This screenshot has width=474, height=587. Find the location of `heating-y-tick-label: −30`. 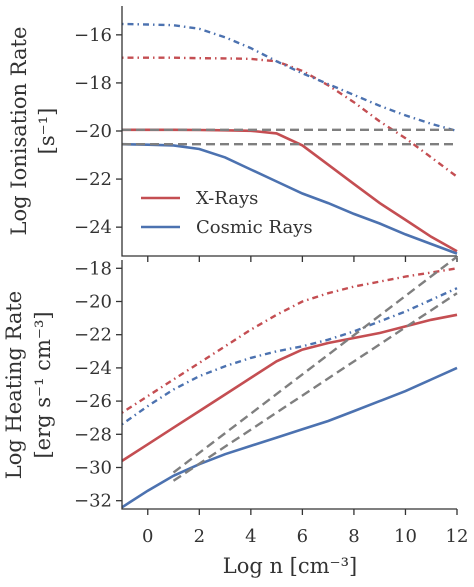

heating-y-tick-label: −30 is located at coordinates (93, 468).